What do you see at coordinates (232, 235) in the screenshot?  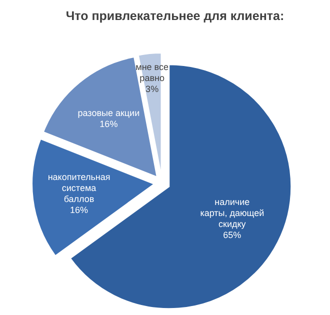 I see `data-label: 65%` at bounding box center [232, 235].